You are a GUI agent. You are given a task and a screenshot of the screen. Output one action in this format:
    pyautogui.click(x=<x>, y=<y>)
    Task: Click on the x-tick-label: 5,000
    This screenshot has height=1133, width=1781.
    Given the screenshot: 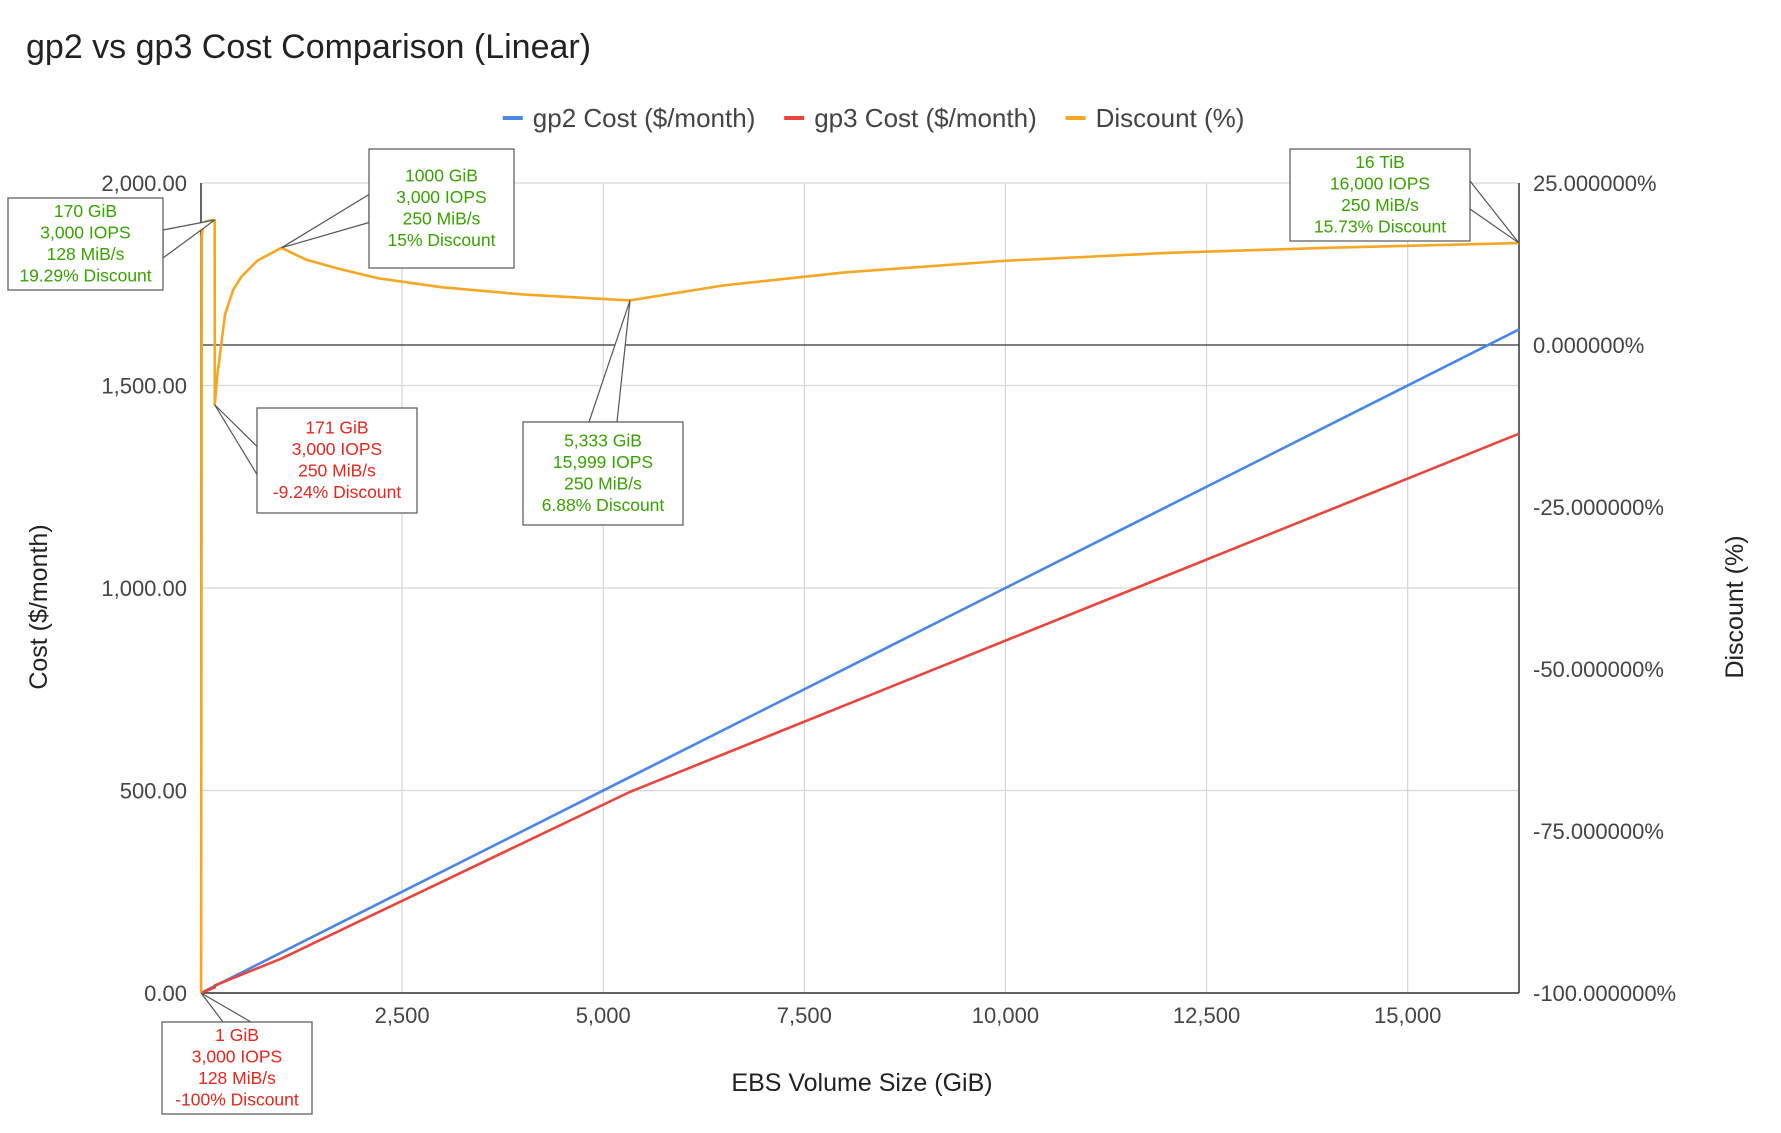 What is the action you would take?
    pyautogui.click(x=603, y=1015)
    